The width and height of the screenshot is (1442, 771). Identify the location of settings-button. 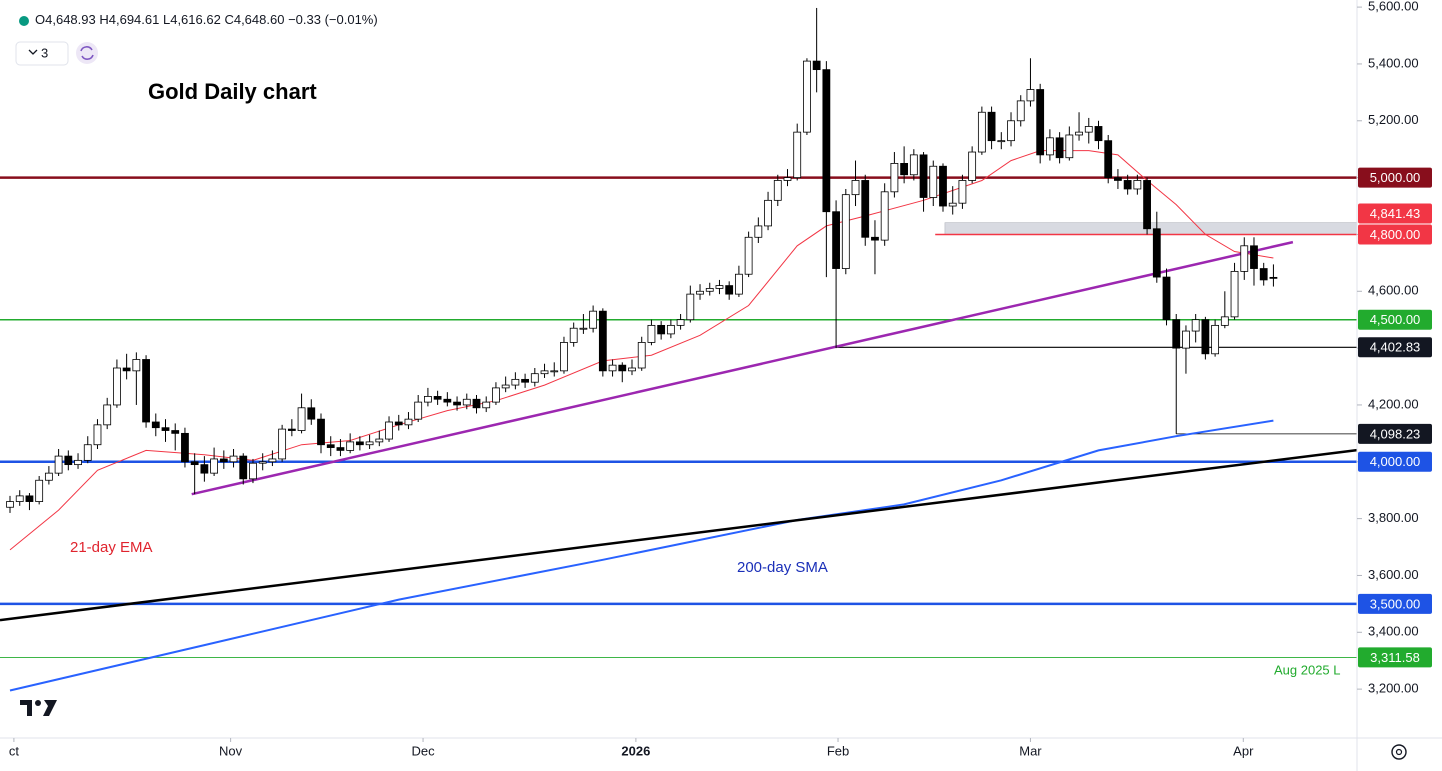
(1399, 752).